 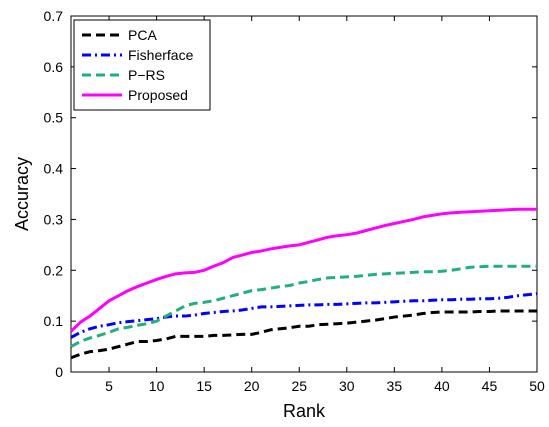 I want to click on x-tick-label: 40, so click(x=442, y=386).